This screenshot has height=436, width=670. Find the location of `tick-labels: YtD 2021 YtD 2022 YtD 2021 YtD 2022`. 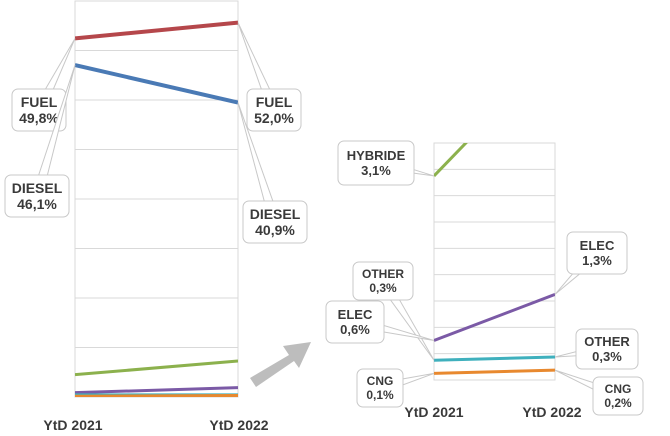

tick-labels: YtD 2021 YtD 2022 YtD 2021 YtD 2022 is located at coordinates (312, 418).